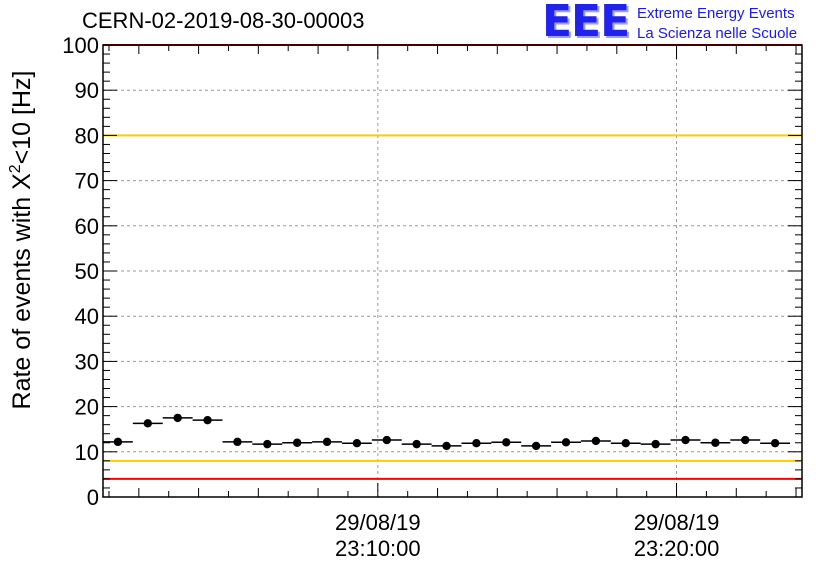  I want to click on y-axis-label-post: <10 [Hz], so click(22, 118).